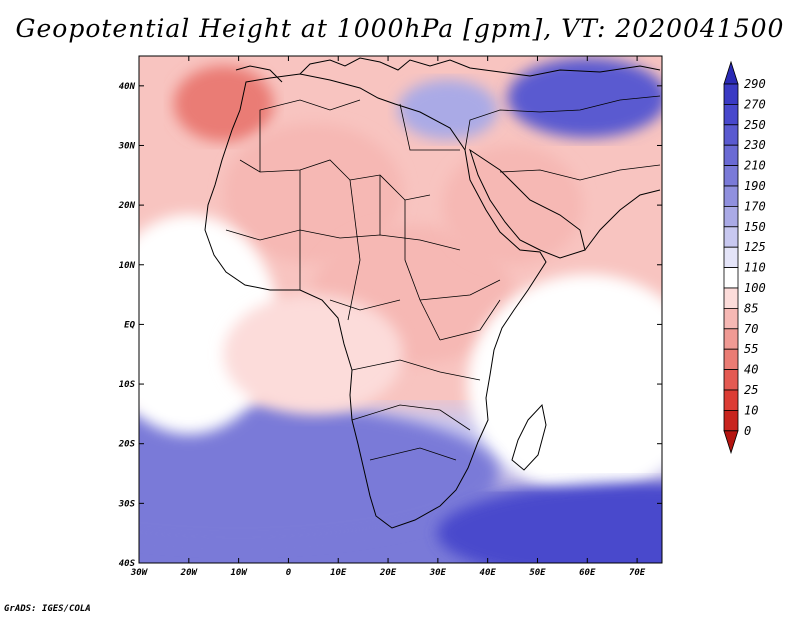 This screenshot has width=800, height=618. What do you see at coordinates (127, 87) in the screenshot?
I see `lat-tick-label: 40N` at bounding box center [127, 87].